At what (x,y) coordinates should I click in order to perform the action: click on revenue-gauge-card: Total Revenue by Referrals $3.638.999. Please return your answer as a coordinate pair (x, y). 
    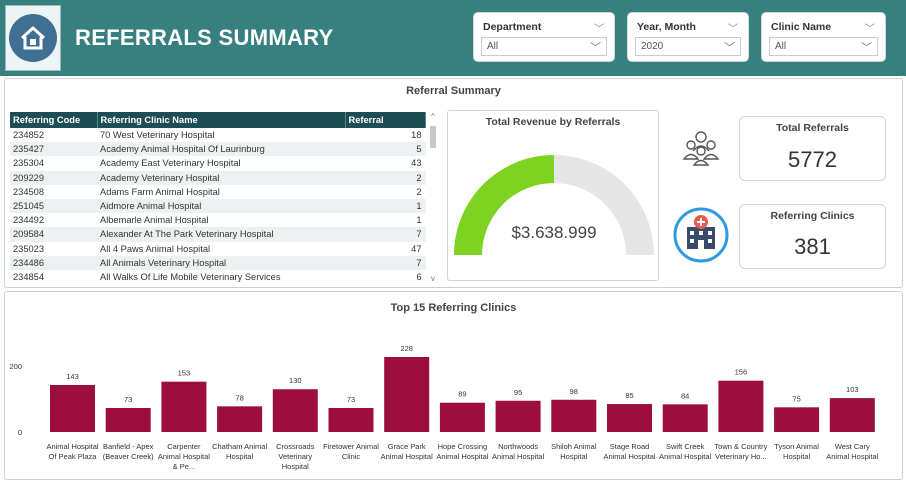
    Looking at the image, I should click on (553, 195).